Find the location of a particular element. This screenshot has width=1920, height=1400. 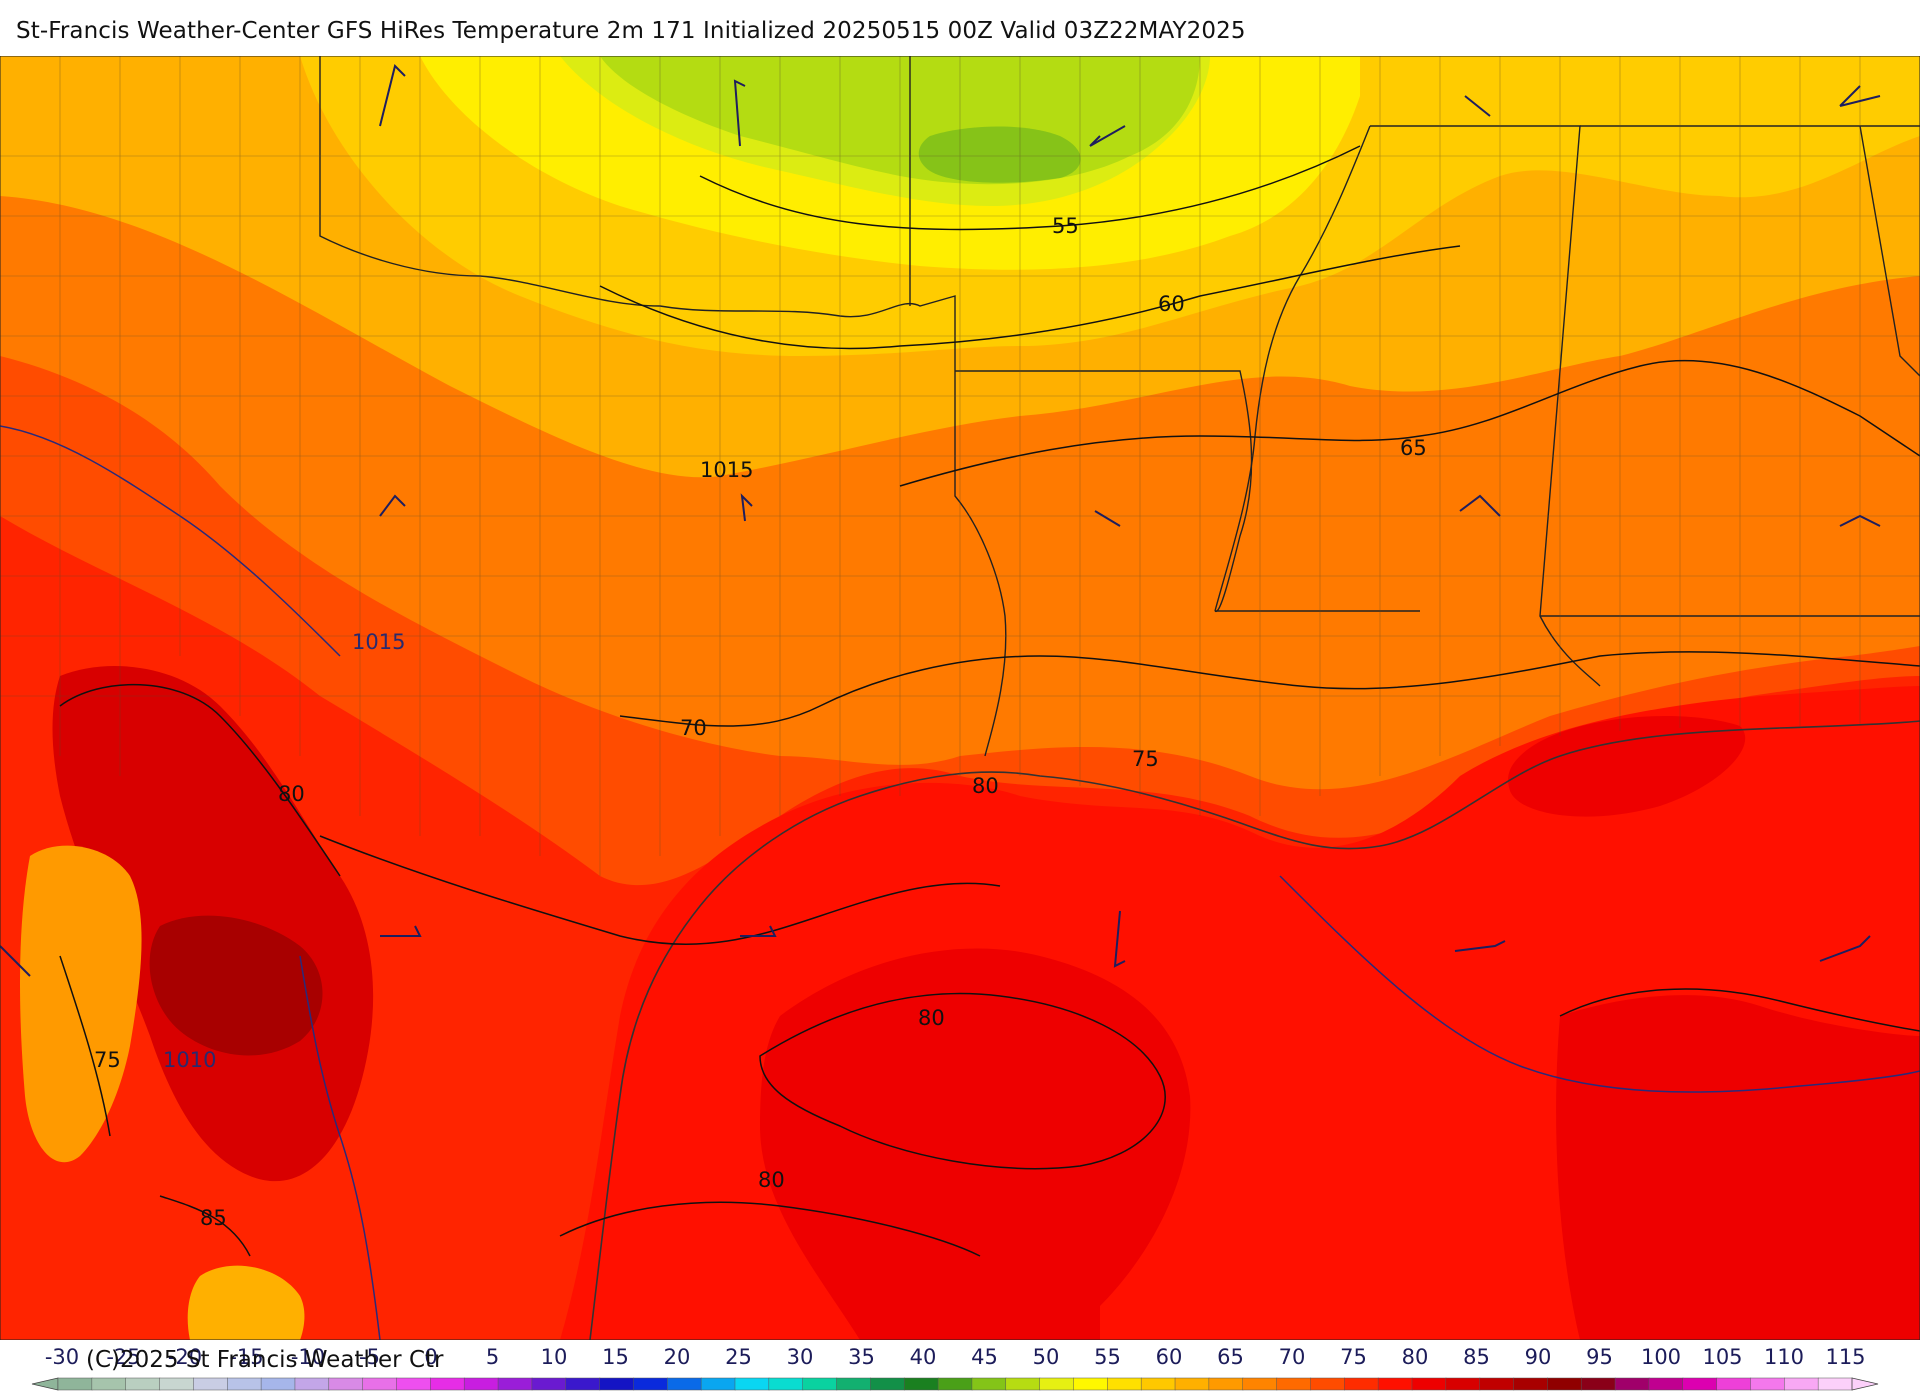

mexico-cooler-highland is located at coordinates (81, 1004).